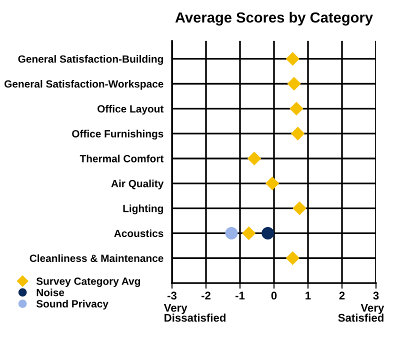 The height and width of the screenshot is (341, 400). Describe the element at coordinates (172, 296) in the screenshot. I see `x-tick-label: -3` at that location.